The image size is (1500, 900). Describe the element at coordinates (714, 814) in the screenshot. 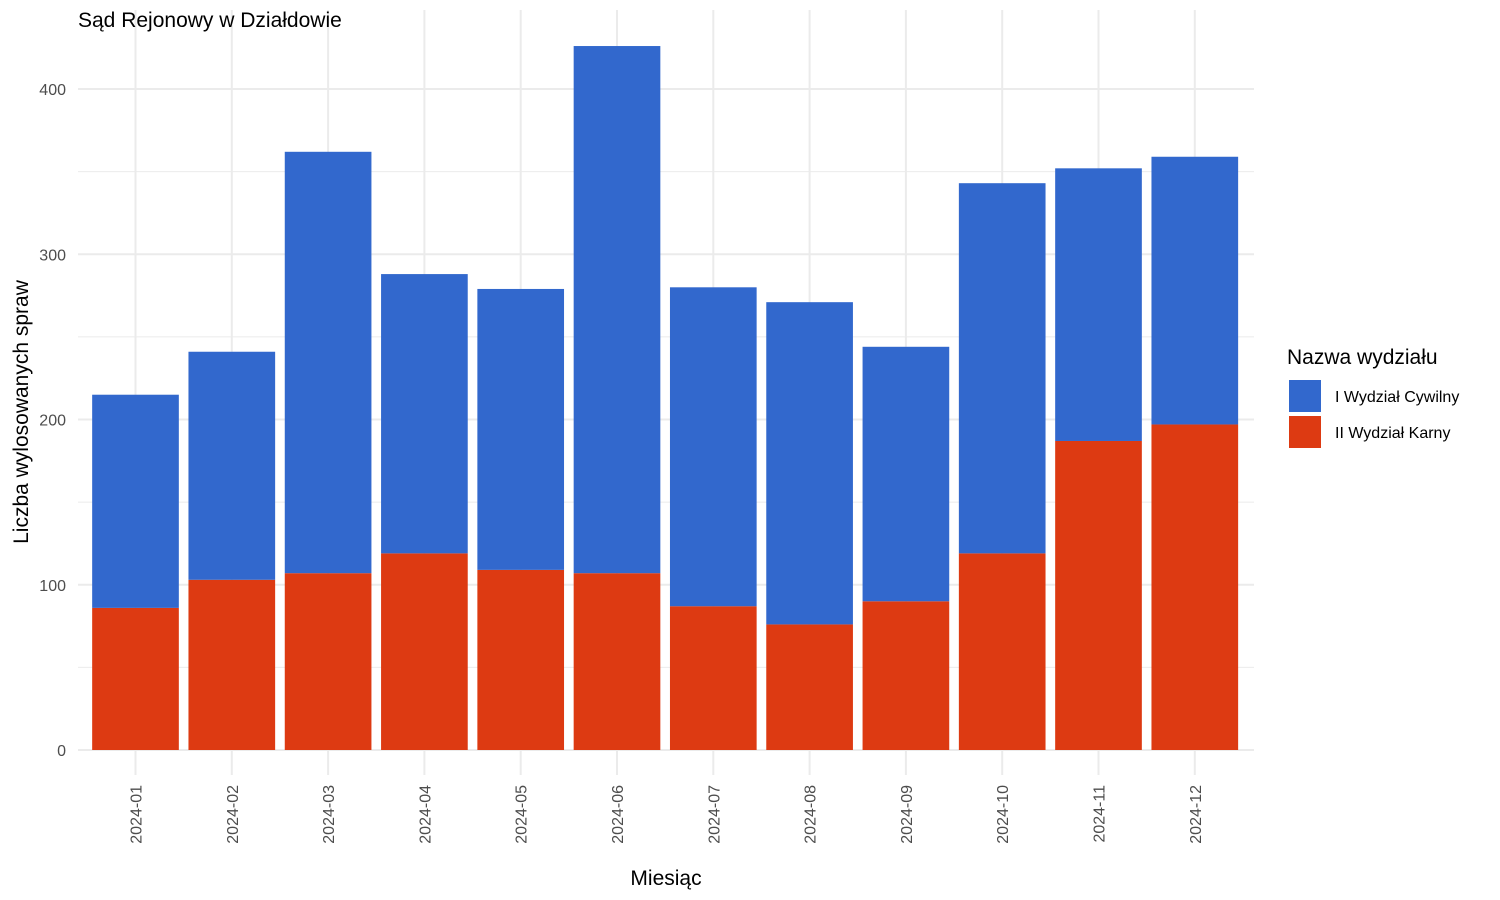

I see `x-tick-label: 2024-07` at that location.